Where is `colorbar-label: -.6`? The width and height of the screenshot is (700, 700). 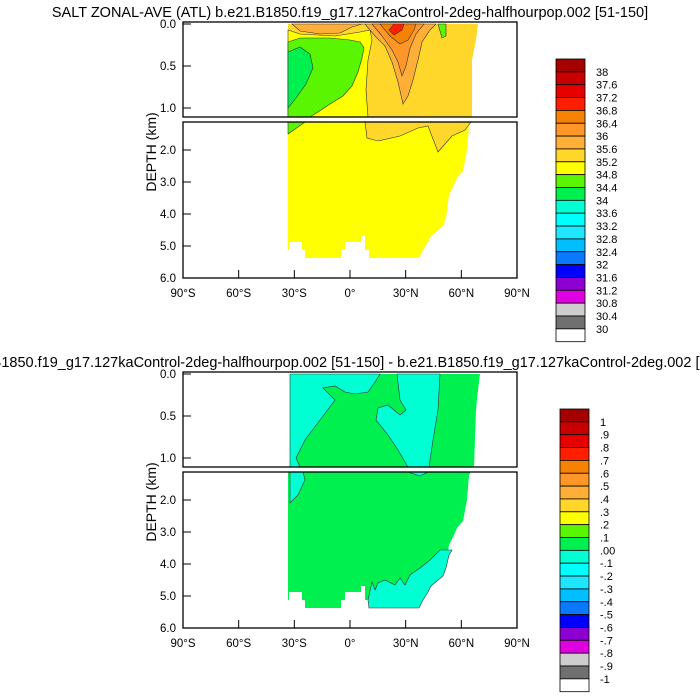
colorbar-label: -.6 is located at coordinates (606, 628).